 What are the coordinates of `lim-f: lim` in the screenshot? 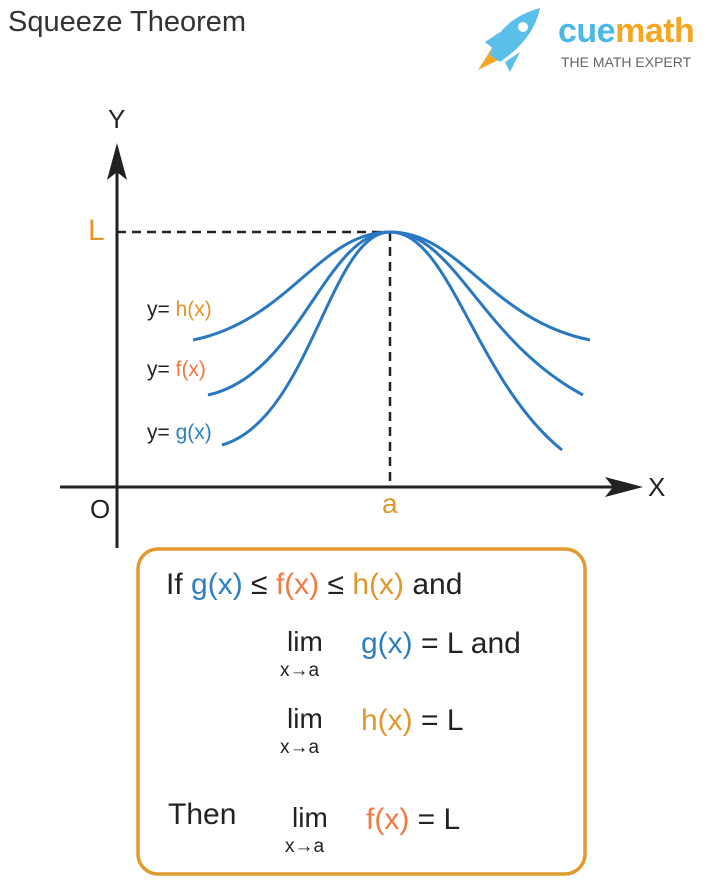 It's located at (310, 817).